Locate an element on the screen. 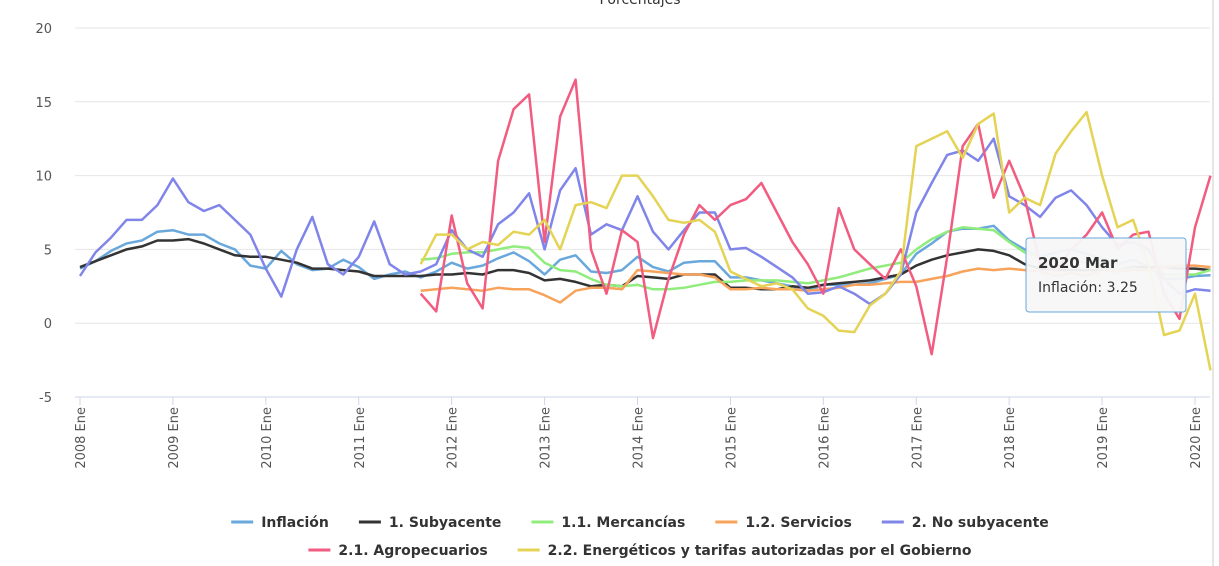  x-tick-label: 2015 Ene is located at coordinates (731, 438).